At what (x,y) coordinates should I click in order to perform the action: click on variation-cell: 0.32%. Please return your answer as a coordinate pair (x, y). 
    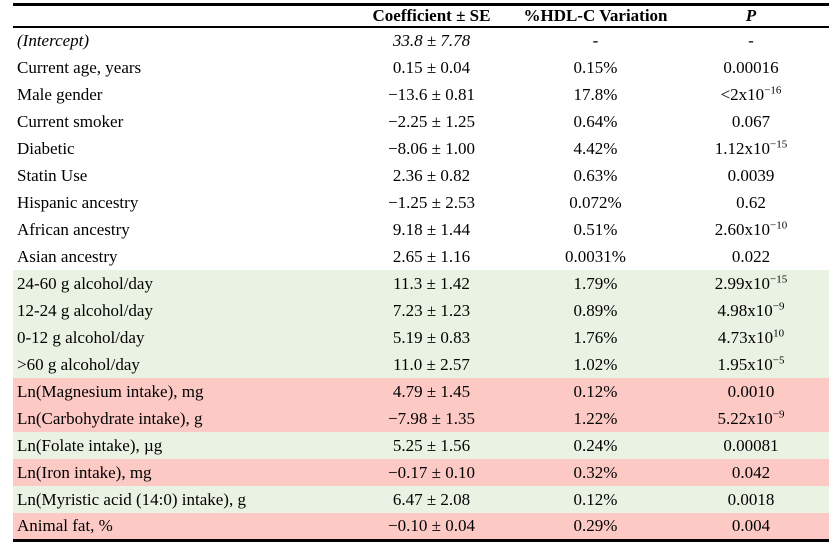
    Looking at the image, I should click on (595, 472).